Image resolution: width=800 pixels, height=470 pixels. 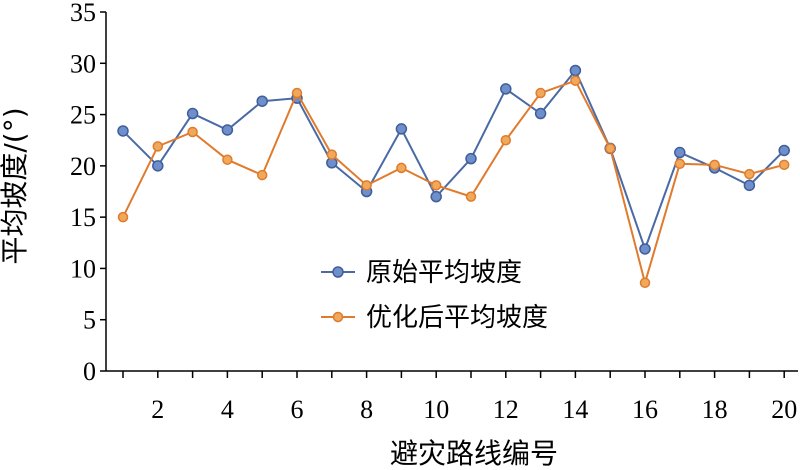 I want to click on legend-label: 优化后平均坡度, so click(x=457, y=318).